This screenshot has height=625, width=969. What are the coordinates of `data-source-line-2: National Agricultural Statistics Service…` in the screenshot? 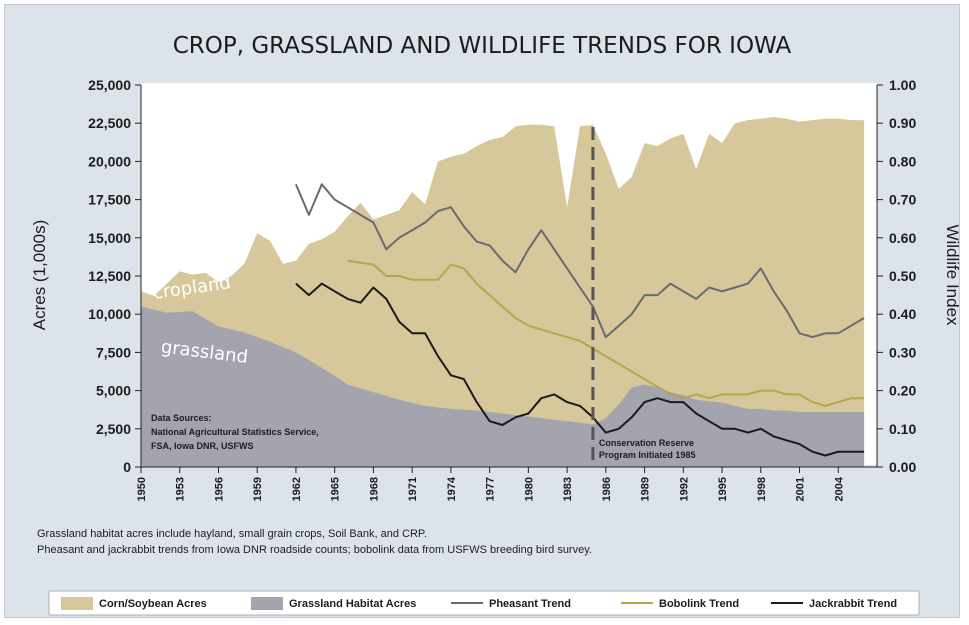 It's located at (235, 432).